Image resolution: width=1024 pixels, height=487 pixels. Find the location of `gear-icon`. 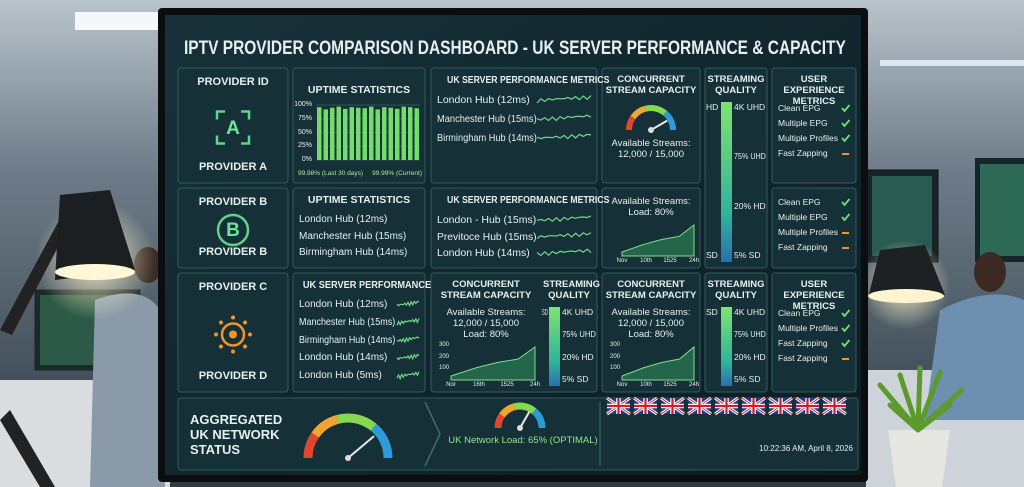

gear-icon is located at coordinates (233, 334).